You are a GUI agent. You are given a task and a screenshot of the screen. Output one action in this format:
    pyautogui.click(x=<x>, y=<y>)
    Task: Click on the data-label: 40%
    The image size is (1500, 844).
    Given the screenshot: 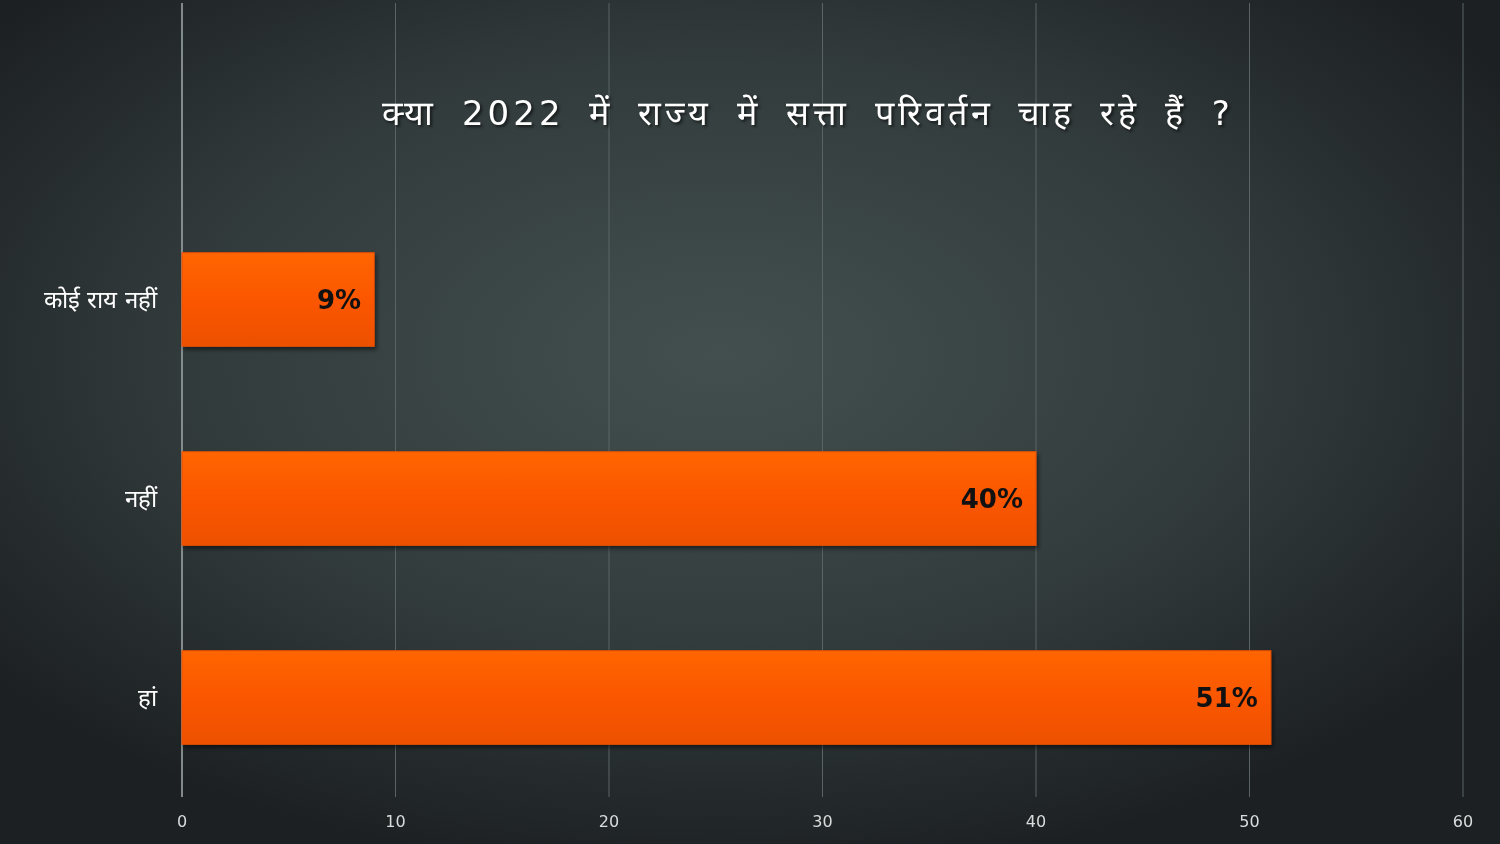 What is the action you would take?
    pyautogui.click(x=991, y=498)
    